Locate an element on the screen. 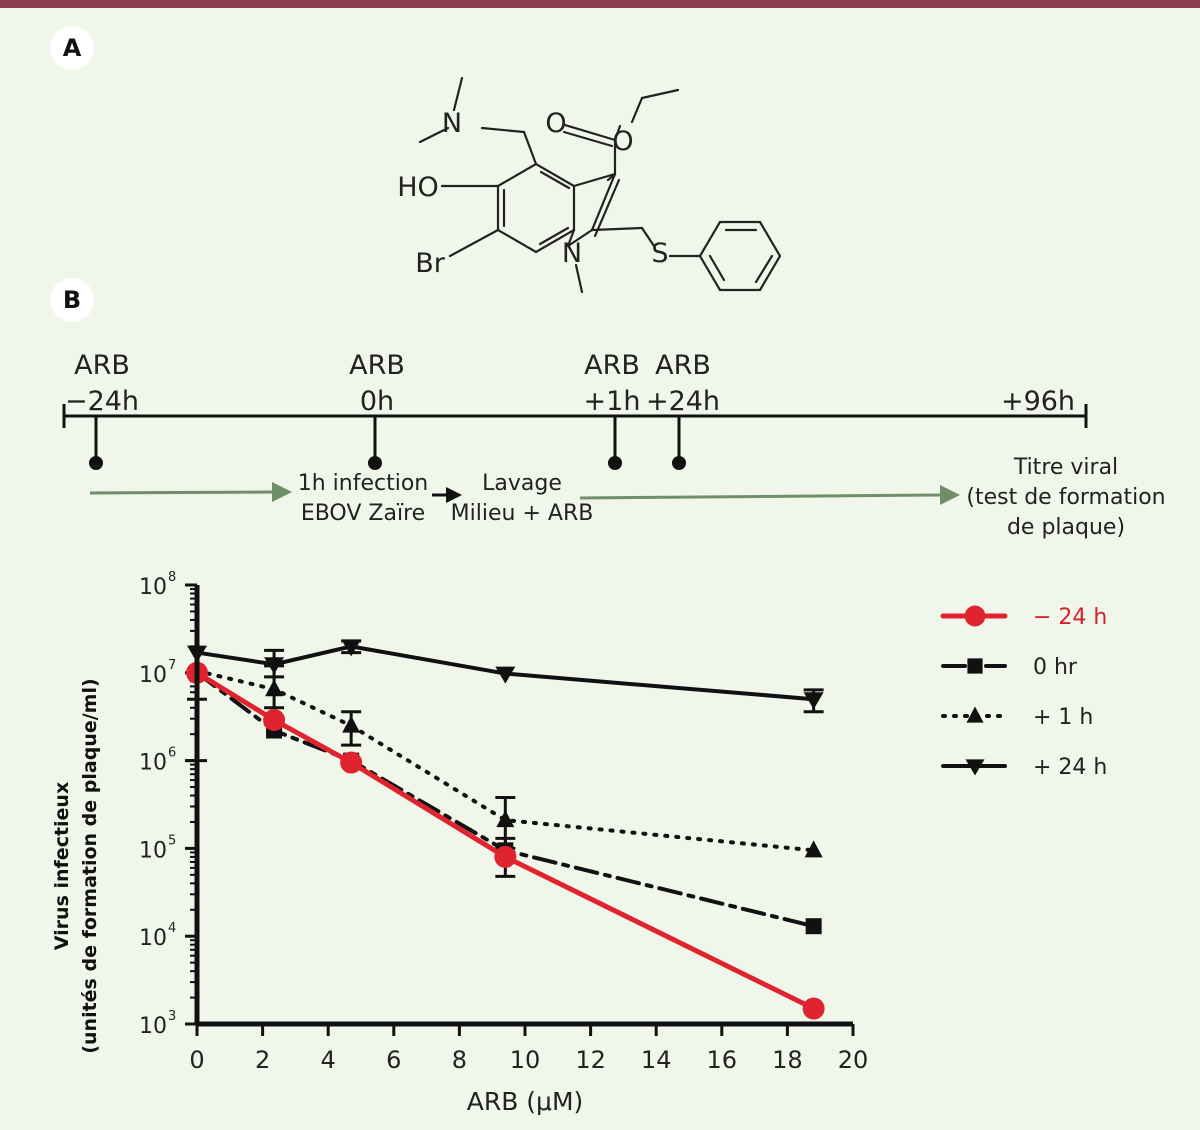 Image resolution: width=1200 pixels, height=1130 pixels. legend-item-0: − 24 h is located at coordinates (1023, 617).